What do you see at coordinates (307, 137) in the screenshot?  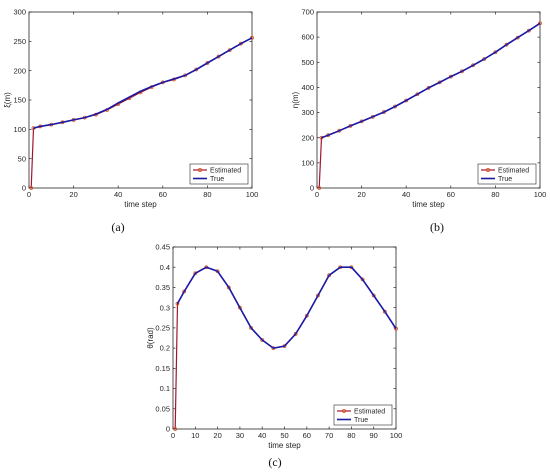 I see `chart-b-y-tick-label: 200` at bounding box center [307, 137].